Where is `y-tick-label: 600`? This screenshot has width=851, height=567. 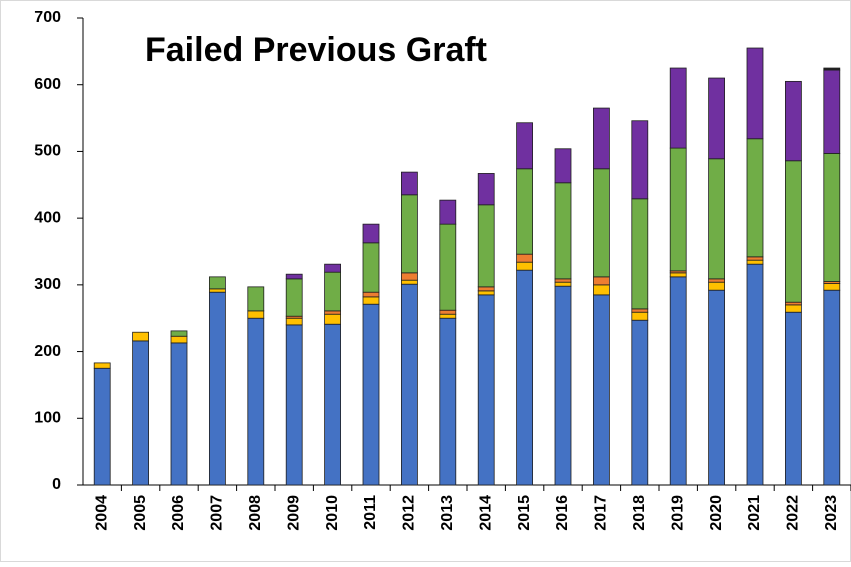
y-tick-label: 600 is located at coordinates (47, 84).